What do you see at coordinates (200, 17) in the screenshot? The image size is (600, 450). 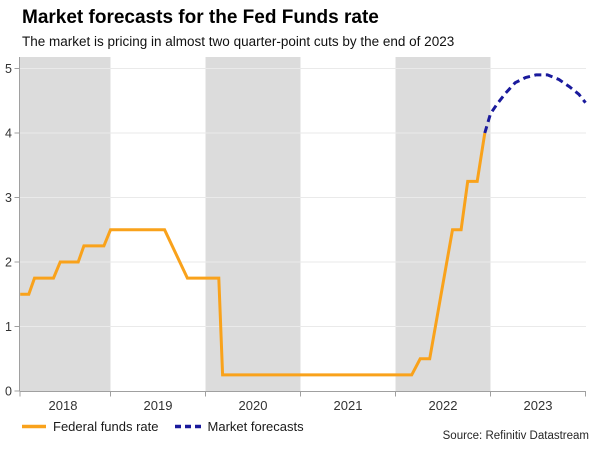 I see `page-title: Market forecasts for the Fed Funds rate` at bounding box center [200, 17].